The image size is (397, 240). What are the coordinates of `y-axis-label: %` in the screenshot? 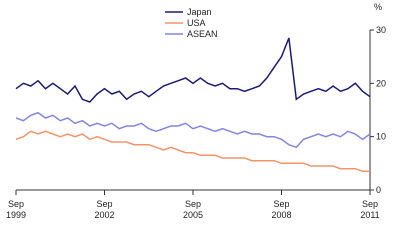 It's located at (378, 7).